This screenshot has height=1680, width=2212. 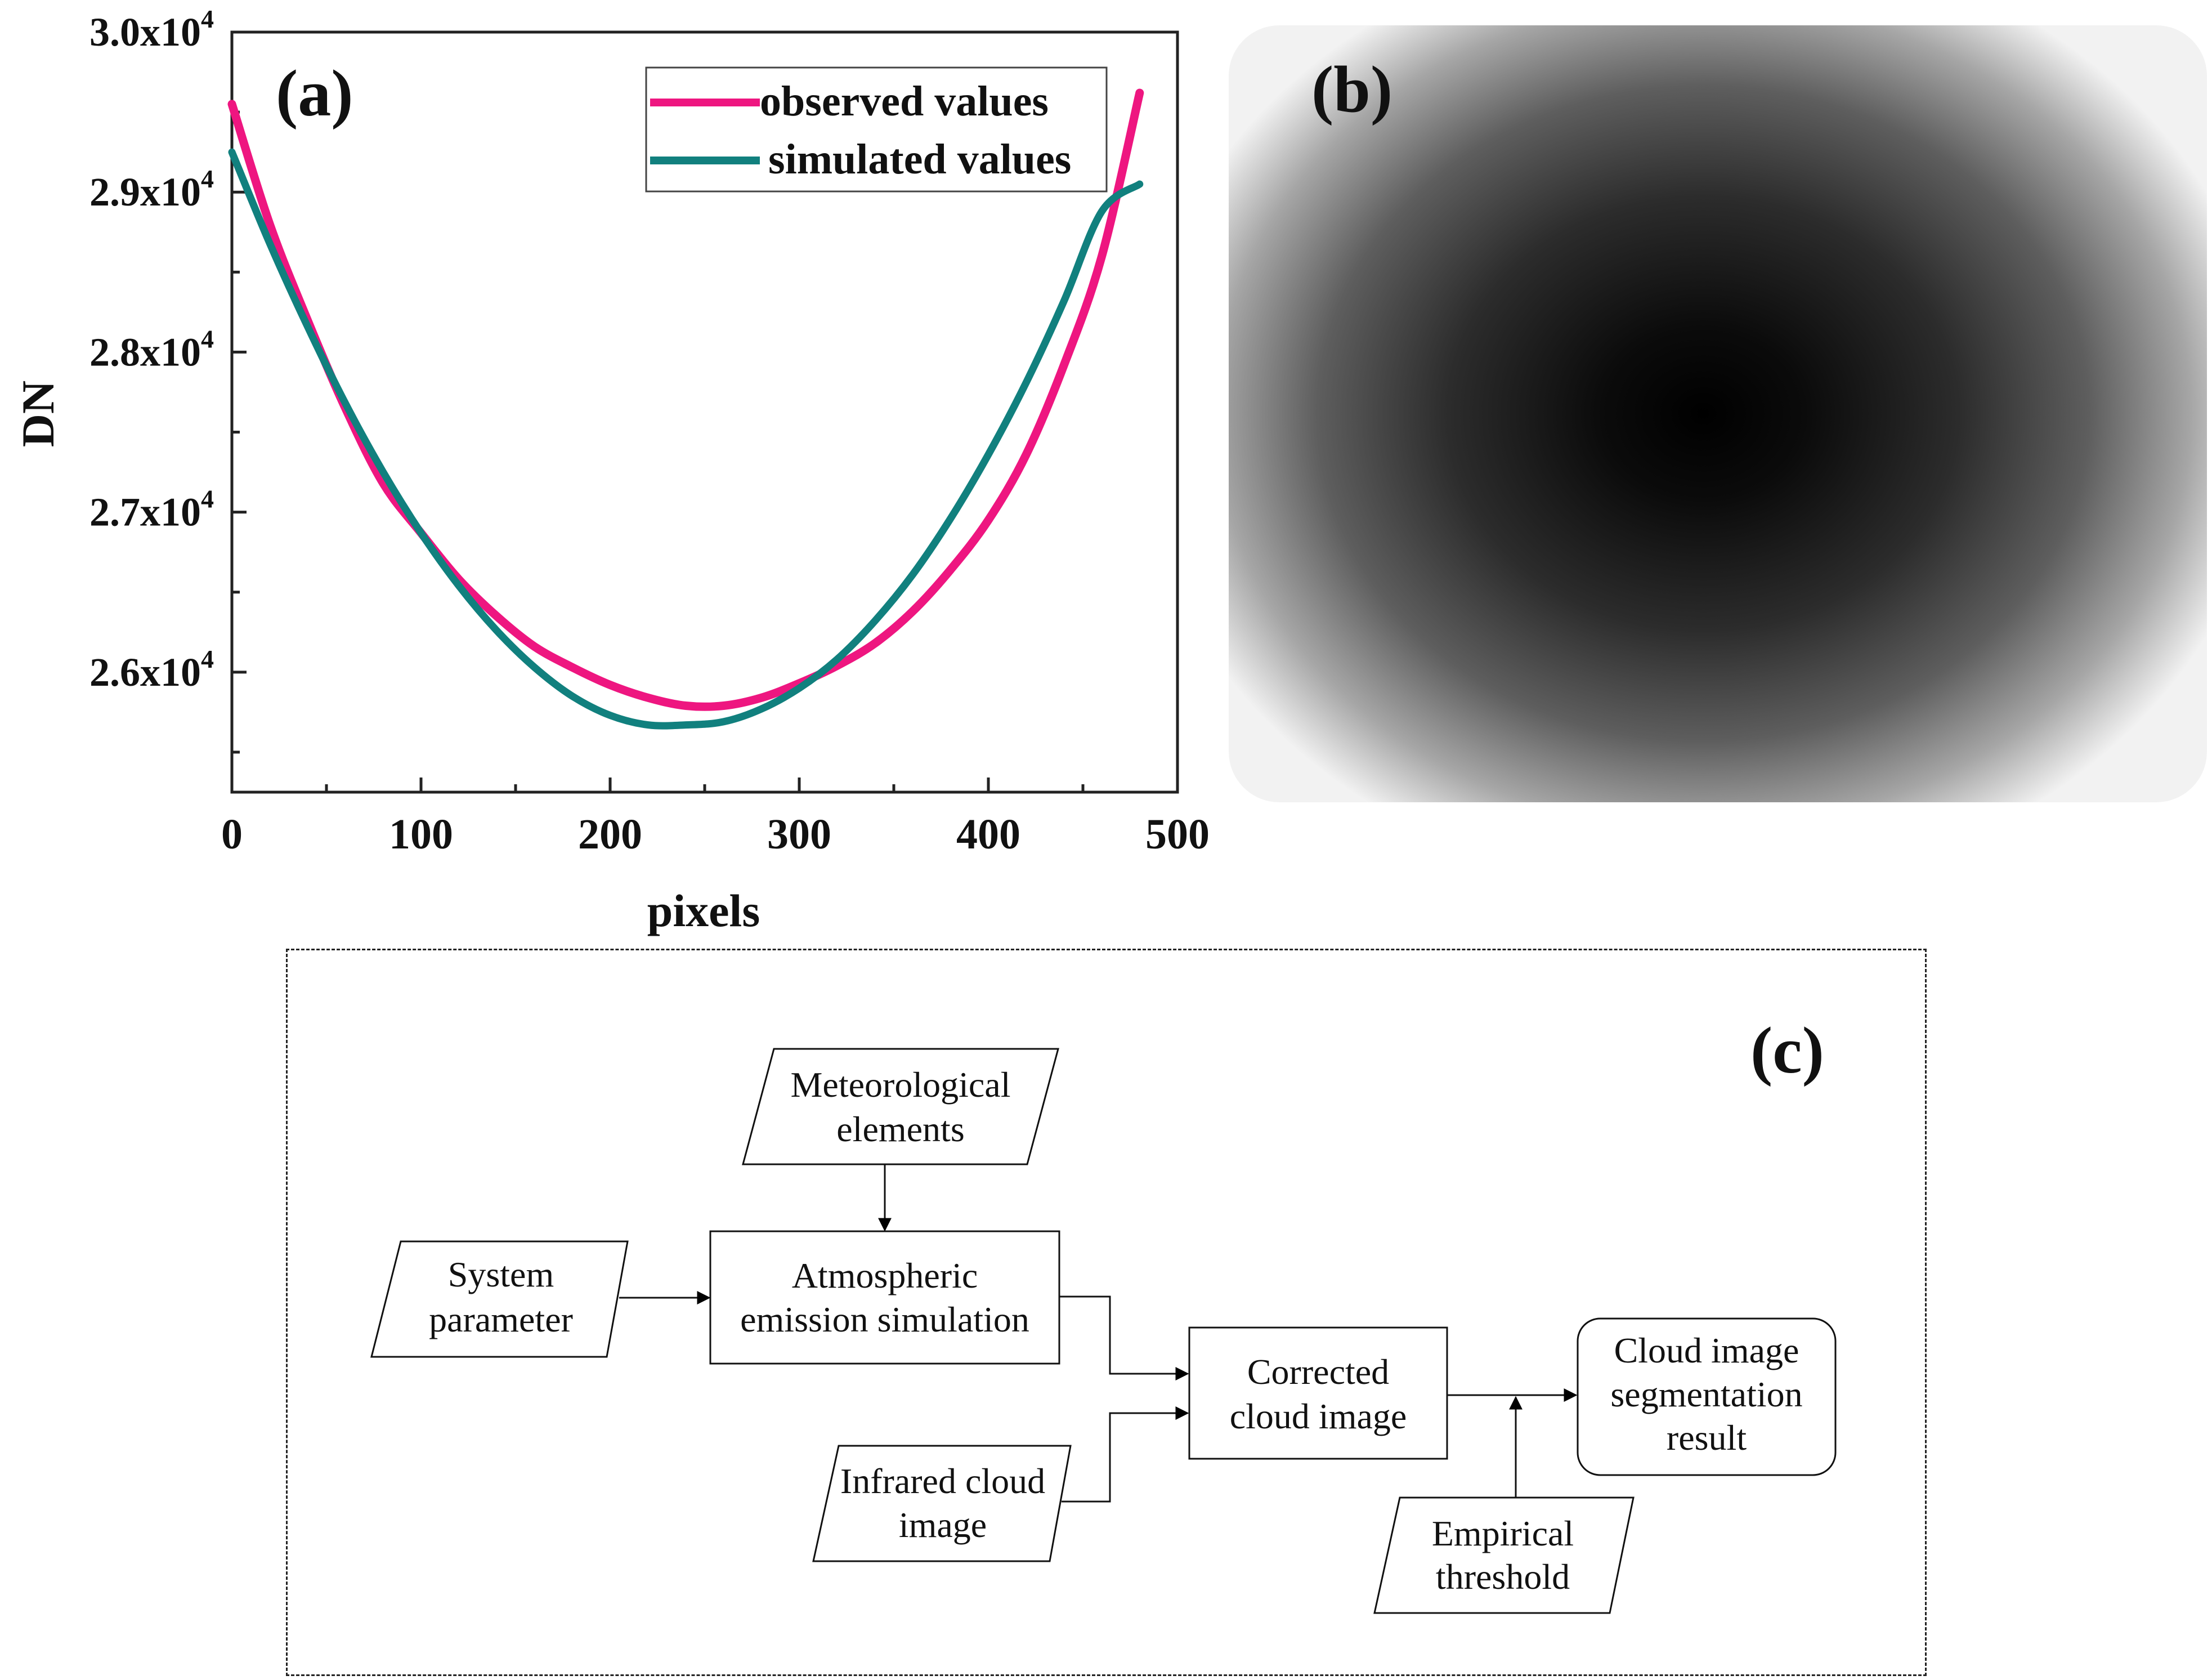 What do you see at coordinates (501, 1274) in the screenshot?
I see `node-system-line1: System` at bounding box center [501, 1274].